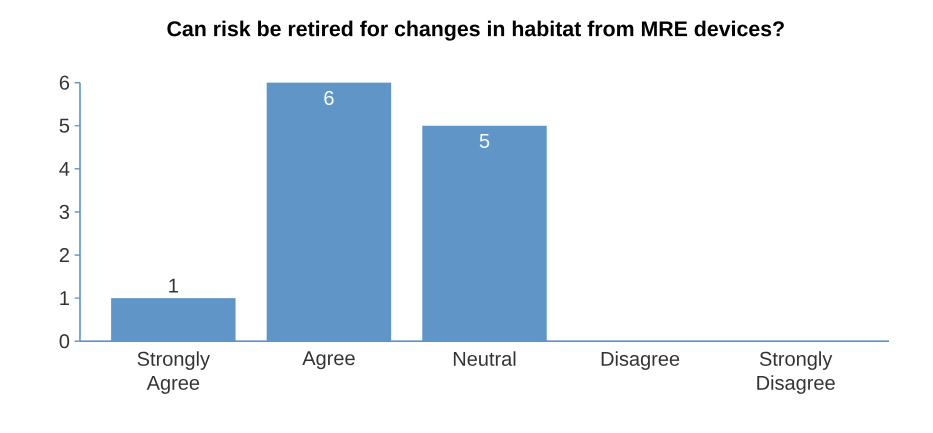  Describe the element at coordinates (485, 358) in the screenshot. I see `x-tick-label: Neutral` at that location.